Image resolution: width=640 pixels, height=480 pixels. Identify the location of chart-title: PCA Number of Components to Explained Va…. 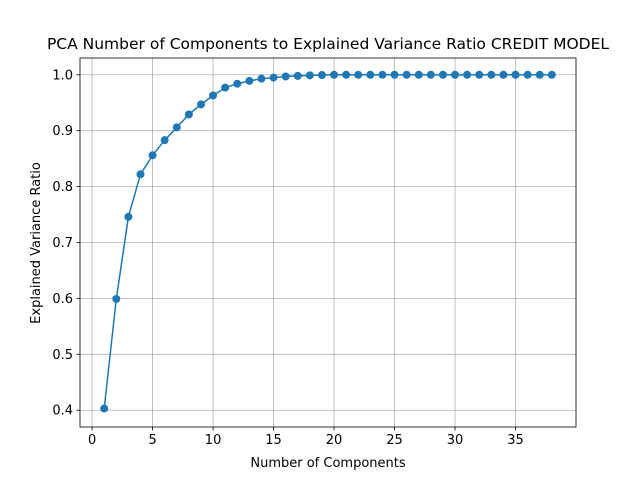
(328, 44).